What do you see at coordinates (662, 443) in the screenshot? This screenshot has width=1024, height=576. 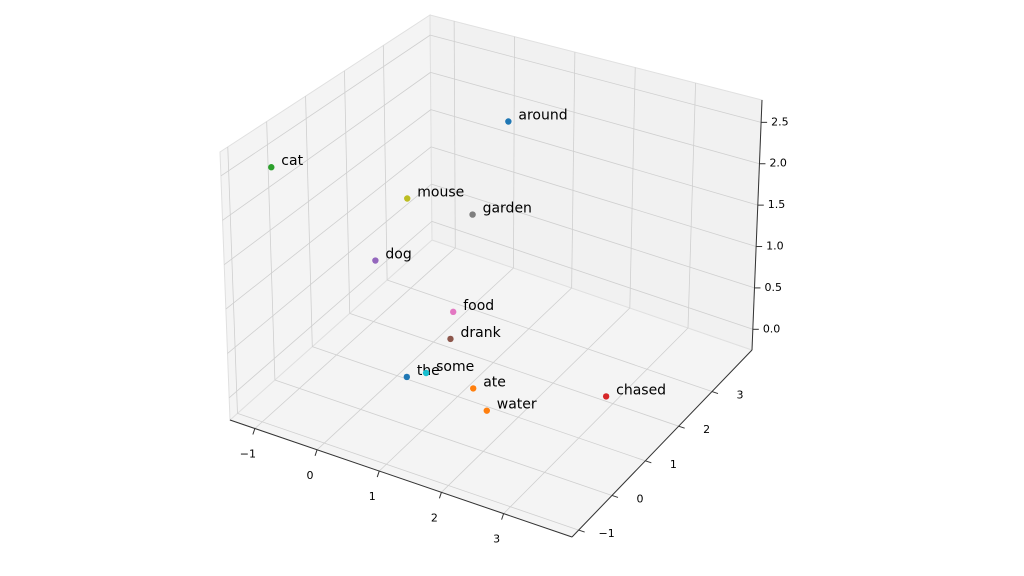 I see `y-axis-line` at bounding box center [662, 443].